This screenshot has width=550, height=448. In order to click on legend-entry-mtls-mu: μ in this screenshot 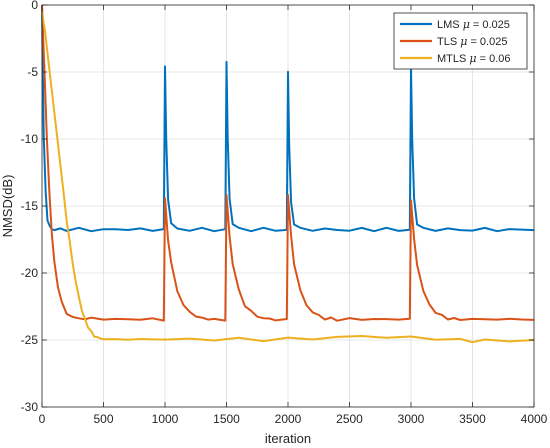, I will do `click(472, 58)`.